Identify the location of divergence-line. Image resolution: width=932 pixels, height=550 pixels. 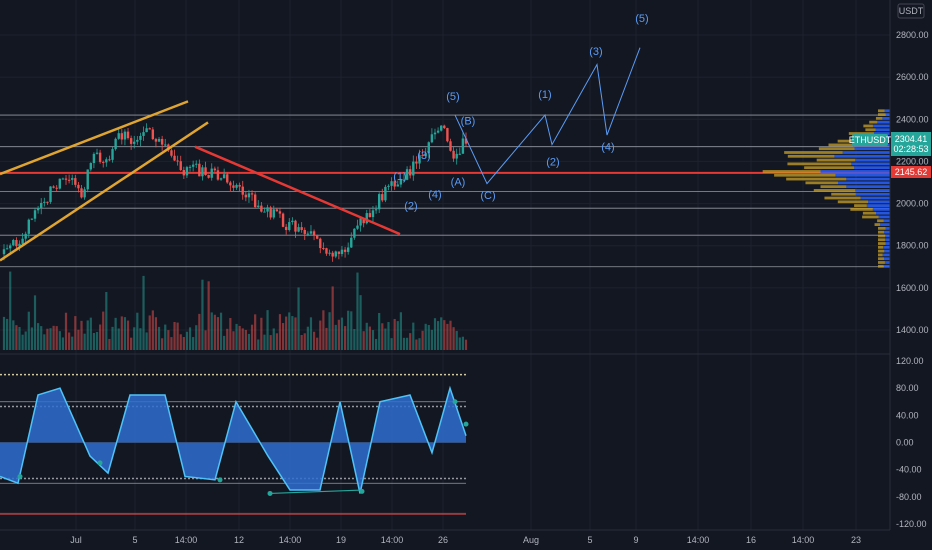
(316, 492).